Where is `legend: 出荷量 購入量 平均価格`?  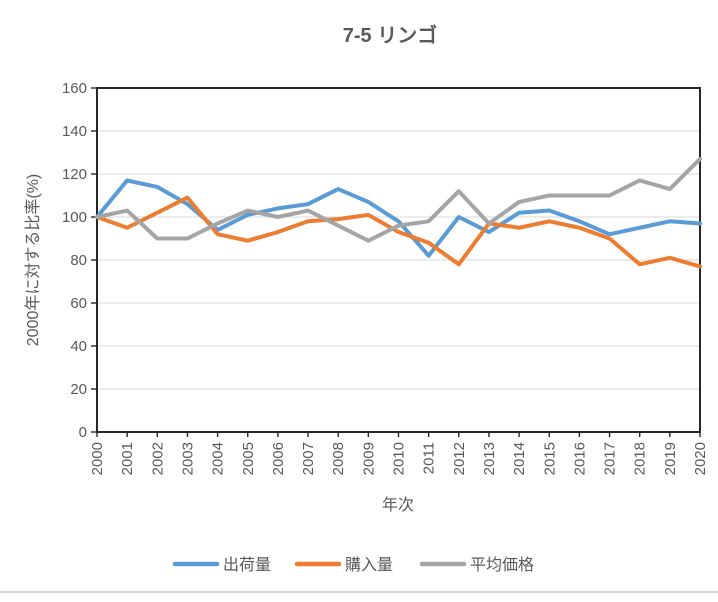
legend: 出荷量 購入量 平均価格 is located at coordinates (353, 565).